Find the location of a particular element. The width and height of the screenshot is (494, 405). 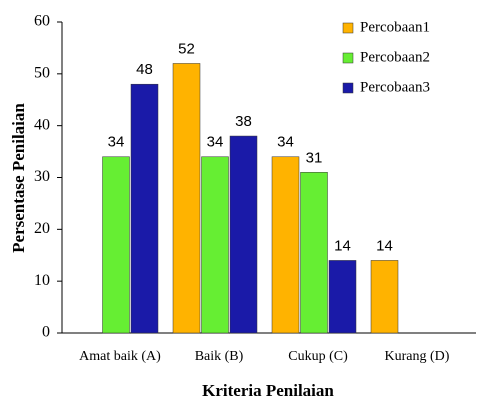

y-tick-label: 10 is located at coordinates (42, 280).